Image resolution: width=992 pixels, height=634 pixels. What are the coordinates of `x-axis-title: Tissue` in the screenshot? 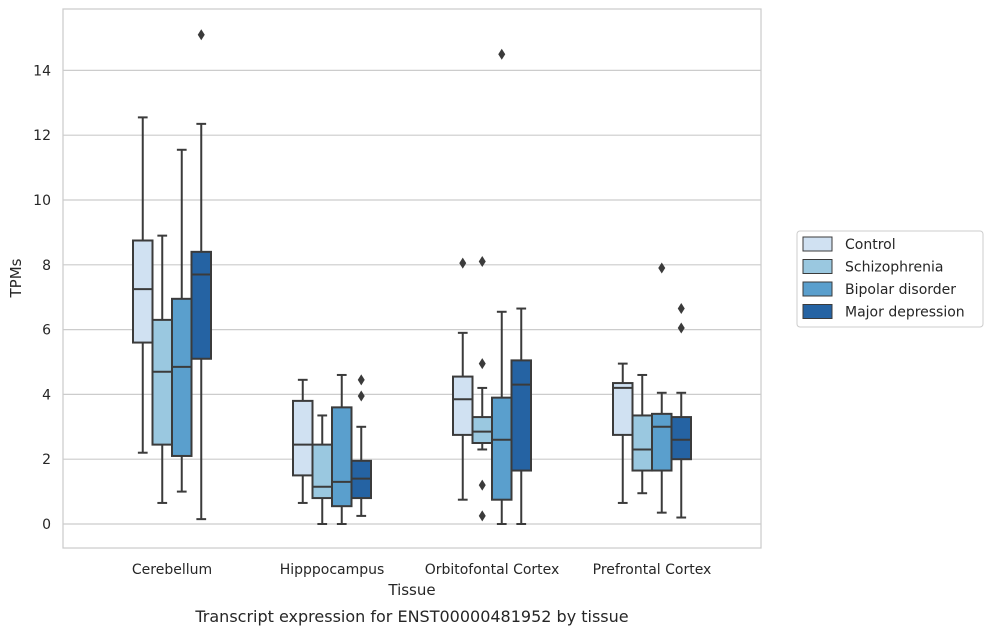 It's located at (411, 590).